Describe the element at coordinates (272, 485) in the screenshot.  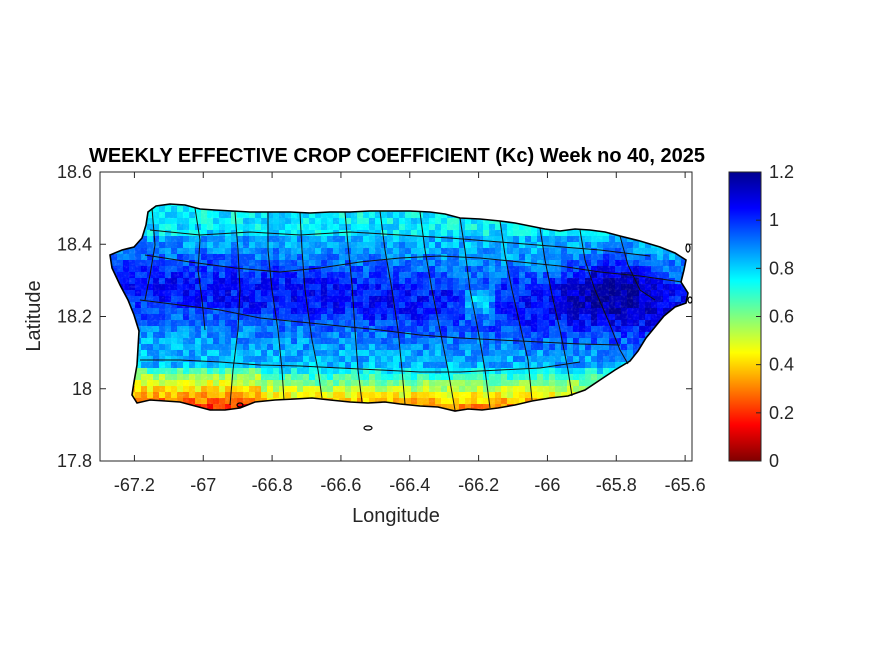
I see `x-tick-label: -66.8` at that location.